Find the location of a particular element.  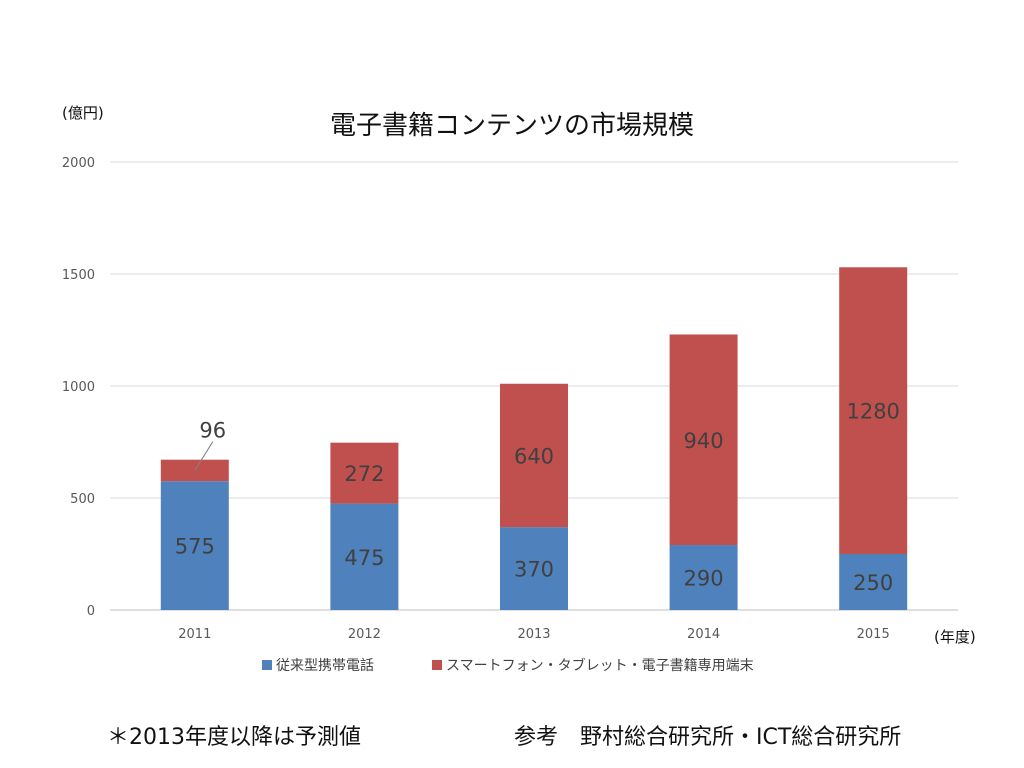

data-label: 272 is located at coordinates (364, 474).